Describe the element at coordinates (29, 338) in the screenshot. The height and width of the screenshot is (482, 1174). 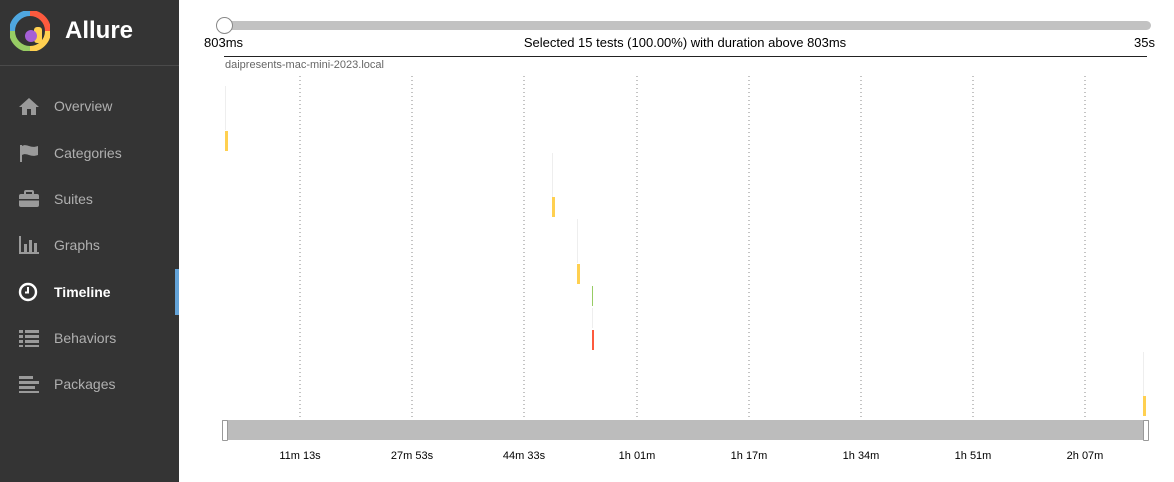
I see `list-icon` at that location.